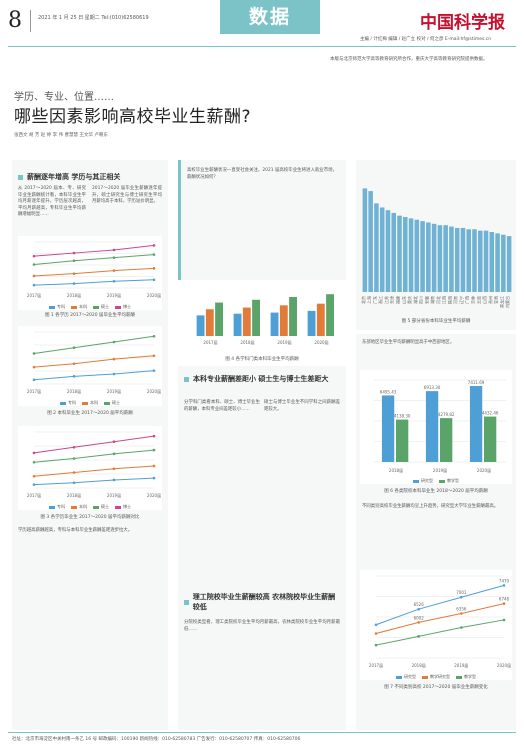  I want to click on data-label: 6356, so click(461, 608).